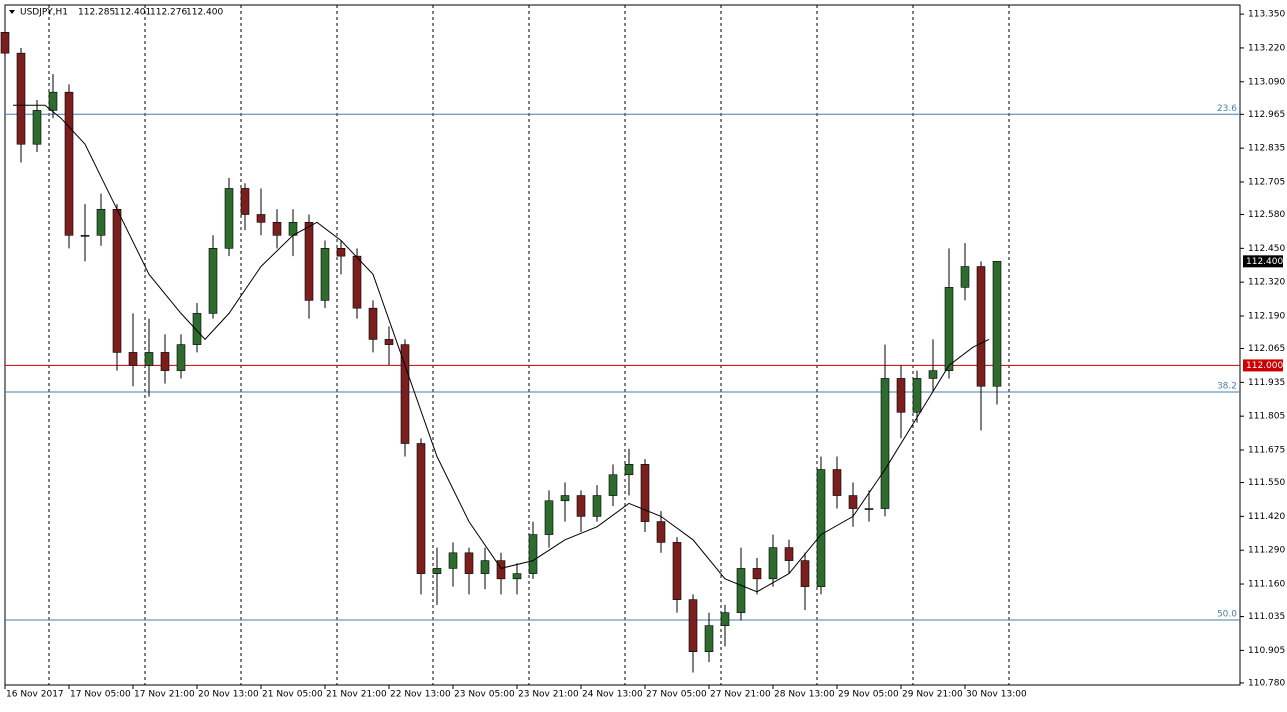 The image size is (1287, 712). I want to click on last-price-tag, so click(1263, 261).